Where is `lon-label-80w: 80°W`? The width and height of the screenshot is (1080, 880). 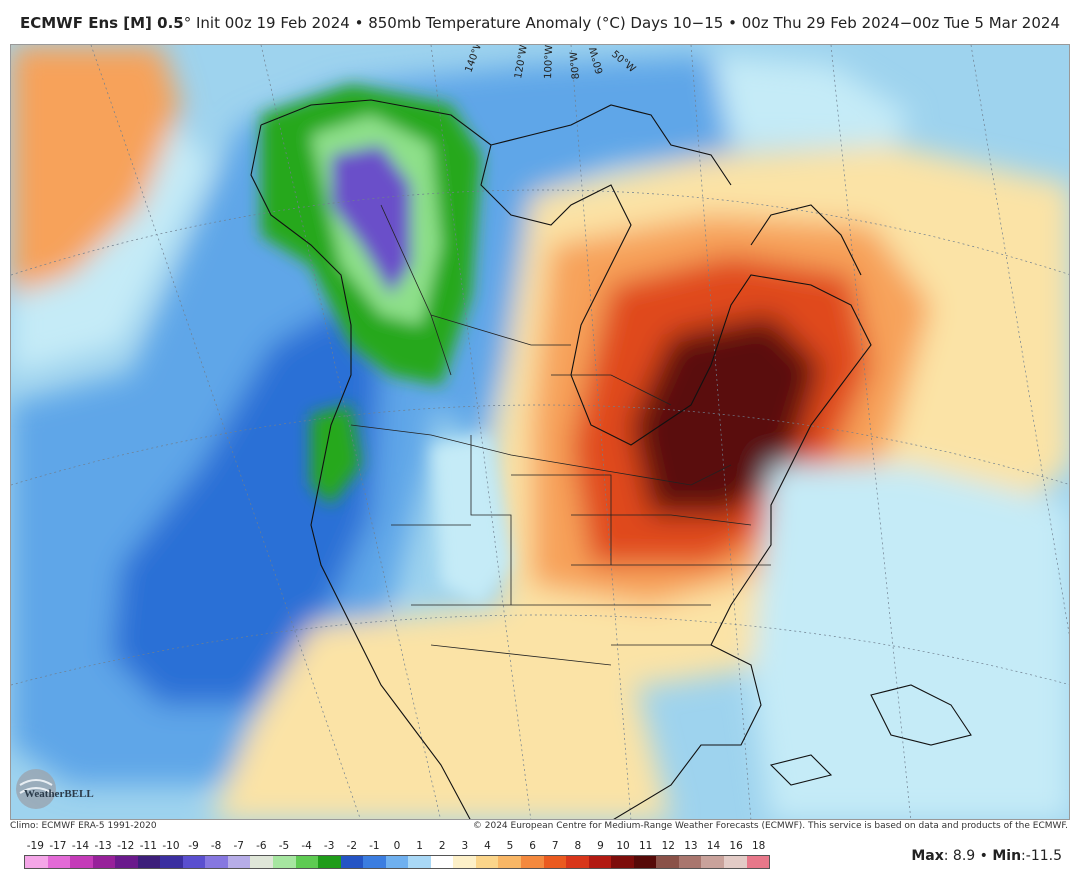 lon-label-80w: 80°W is located at coordinates (575, 65).